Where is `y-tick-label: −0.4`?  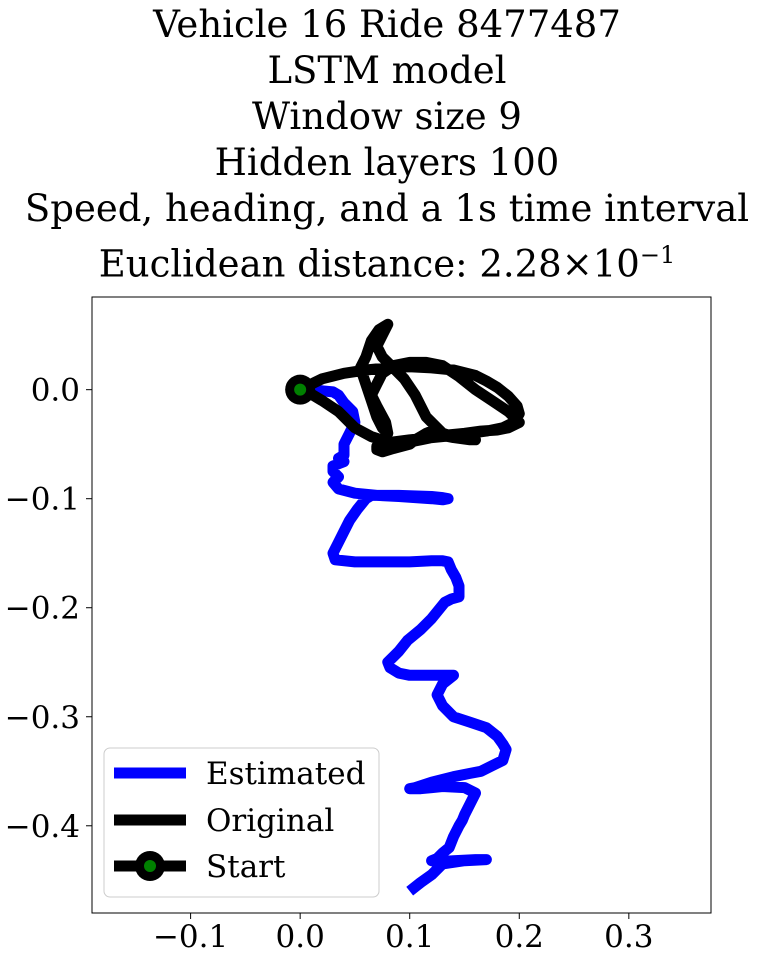
y-tick-label: −0.4 is located at coordinates (42, 827).